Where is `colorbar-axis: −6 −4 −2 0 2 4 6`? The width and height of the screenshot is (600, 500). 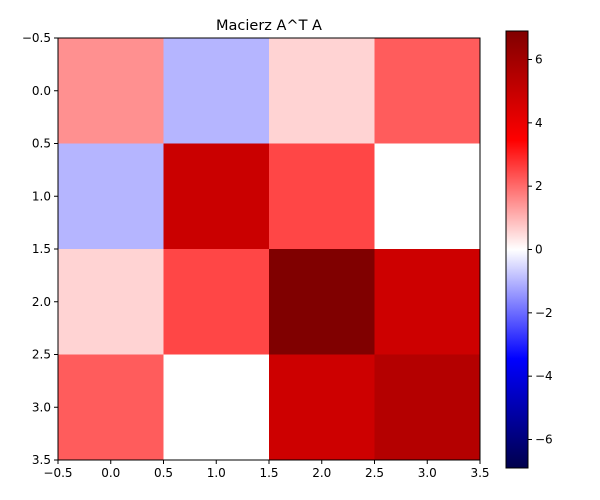 colorbar-axis: −6 −4 −2 0 2 4 6 is located at coordinates (540, 250).